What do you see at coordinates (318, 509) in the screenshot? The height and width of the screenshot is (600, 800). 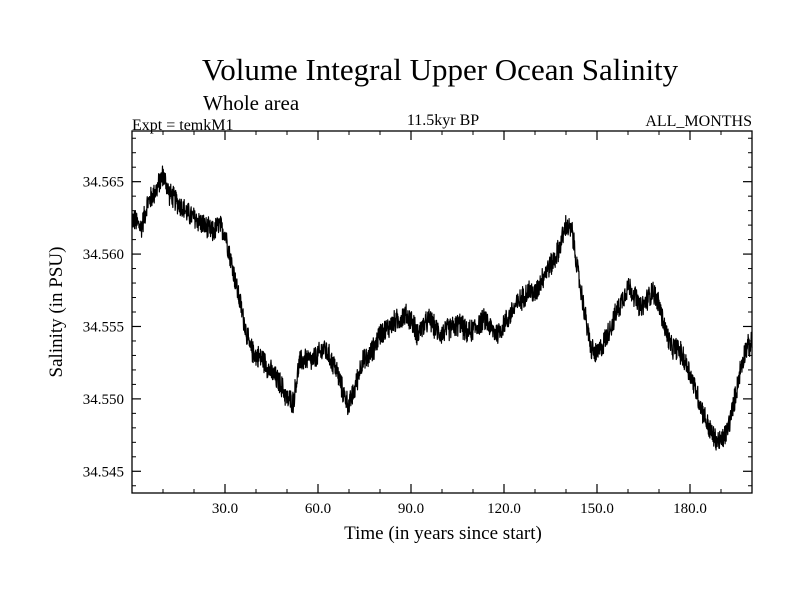 I see `x-tick-label: 60.0` at bounding box center [318, 509].